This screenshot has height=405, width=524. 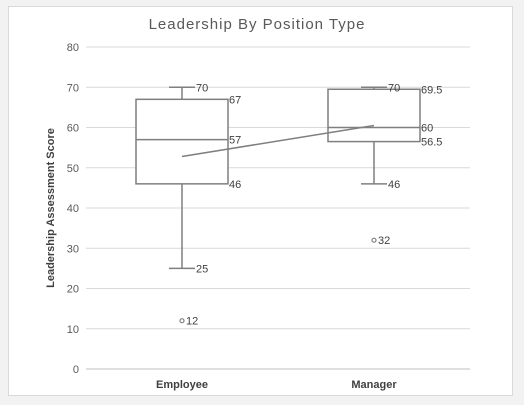 I want to click on min-label: 25, so click(x=202, y=269).